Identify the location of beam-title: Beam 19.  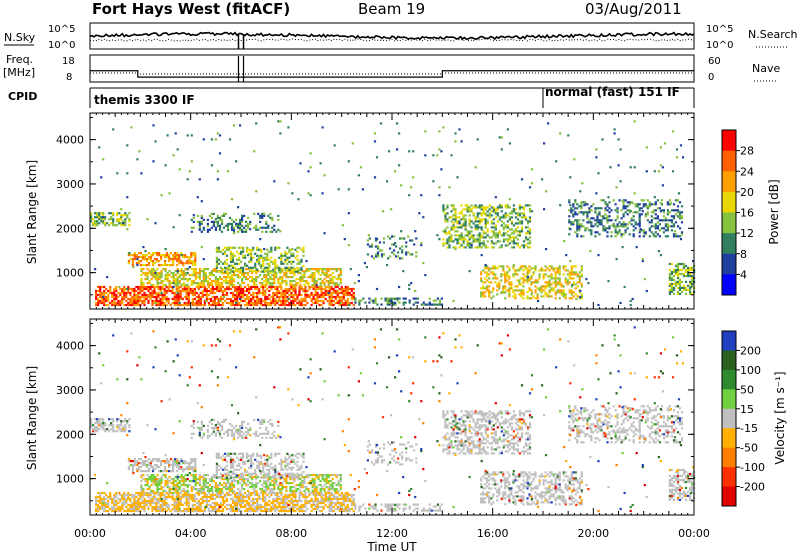
(391, 9).